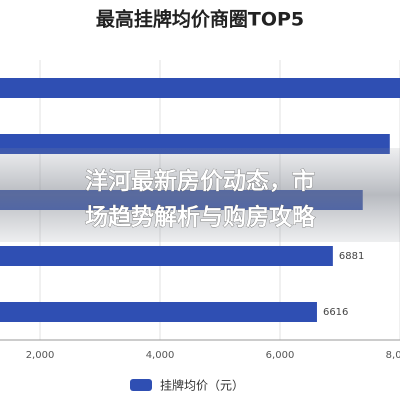 The image size is (400, 400). I want to click on value-label: 6881, so click(351, 256).